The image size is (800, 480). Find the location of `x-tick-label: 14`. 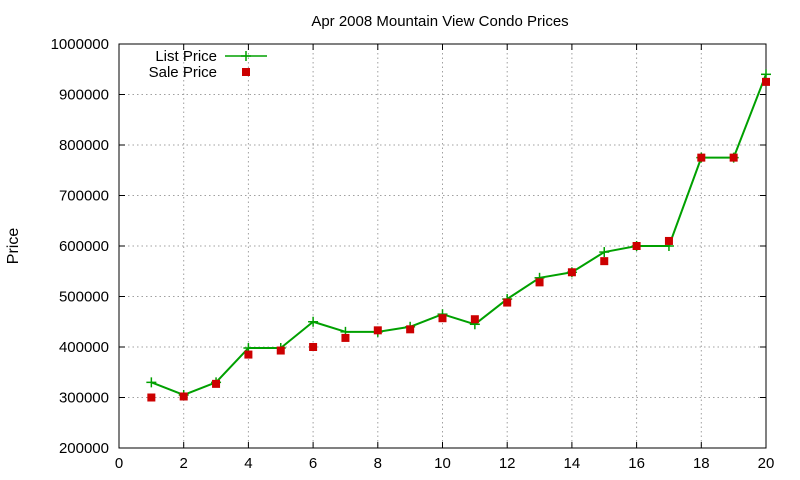

x-tick-label: 14 is located at coordinates (572, 463).